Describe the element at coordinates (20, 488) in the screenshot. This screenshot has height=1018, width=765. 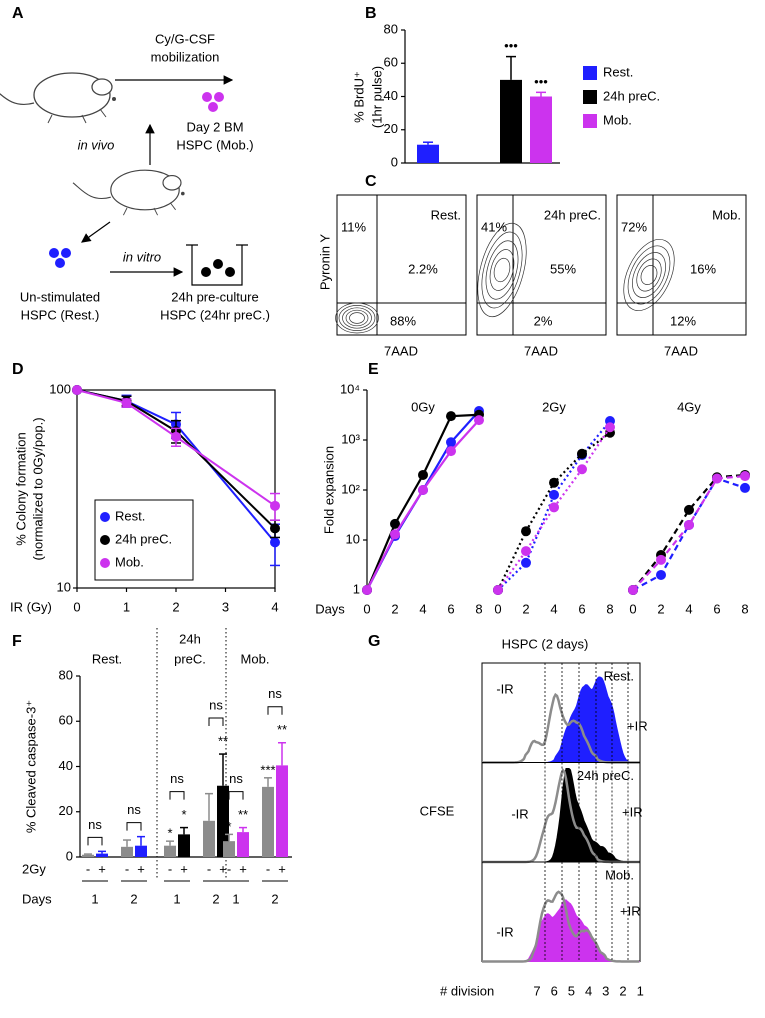
I see `y-axis-label: % Colony formation` at that location.